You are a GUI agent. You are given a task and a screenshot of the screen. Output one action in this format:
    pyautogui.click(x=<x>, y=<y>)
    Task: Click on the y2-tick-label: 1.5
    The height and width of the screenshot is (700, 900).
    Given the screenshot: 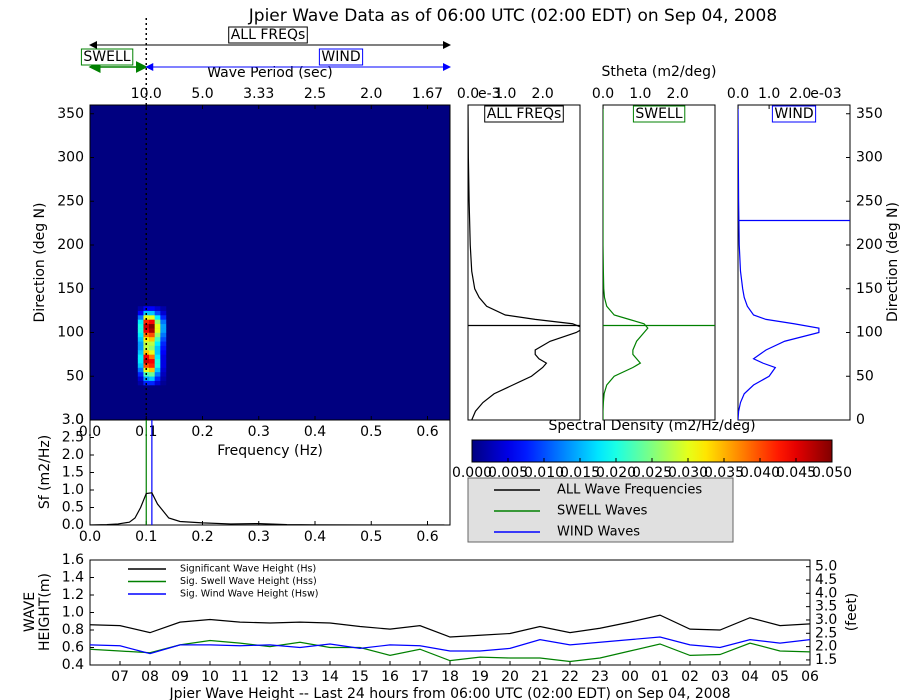 What is the action you would take?
    pyautogui.click(x=826, y=660)
    